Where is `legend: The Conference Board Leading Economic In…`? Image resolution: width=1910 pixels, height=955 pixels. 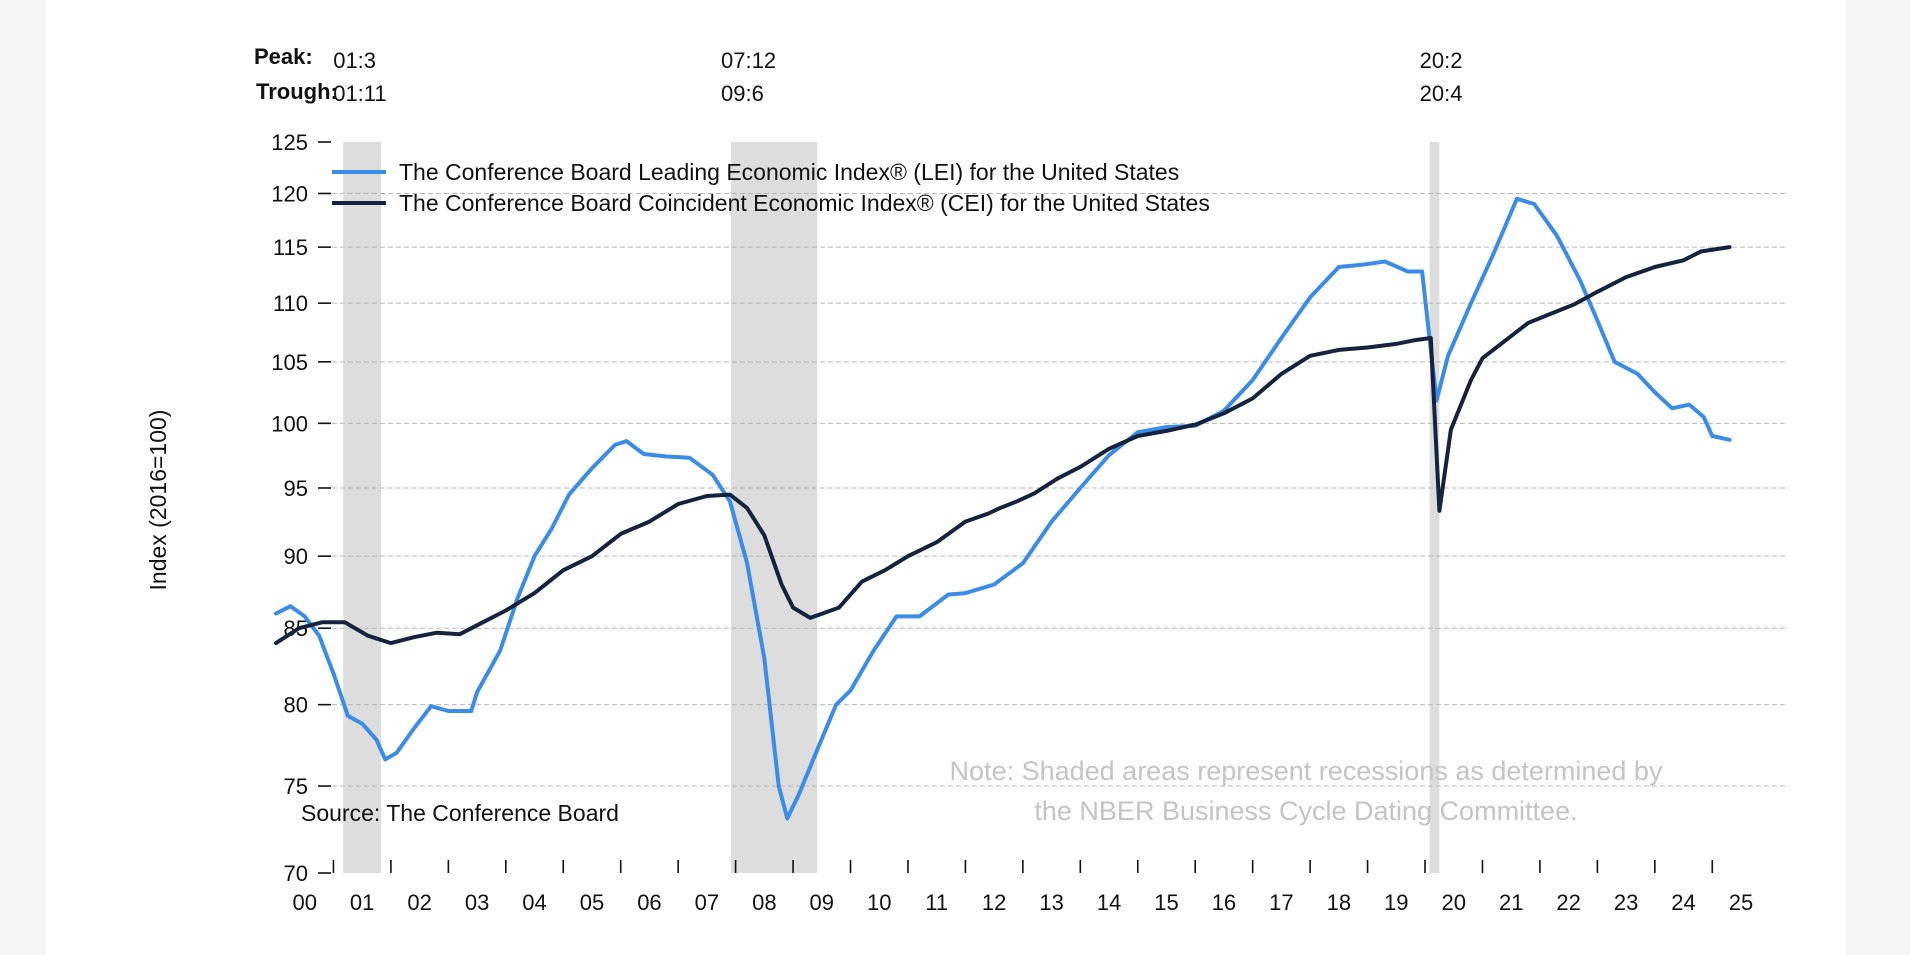
legend: The Conference Board Leading Economic In… is located at coordinates (771, 187).